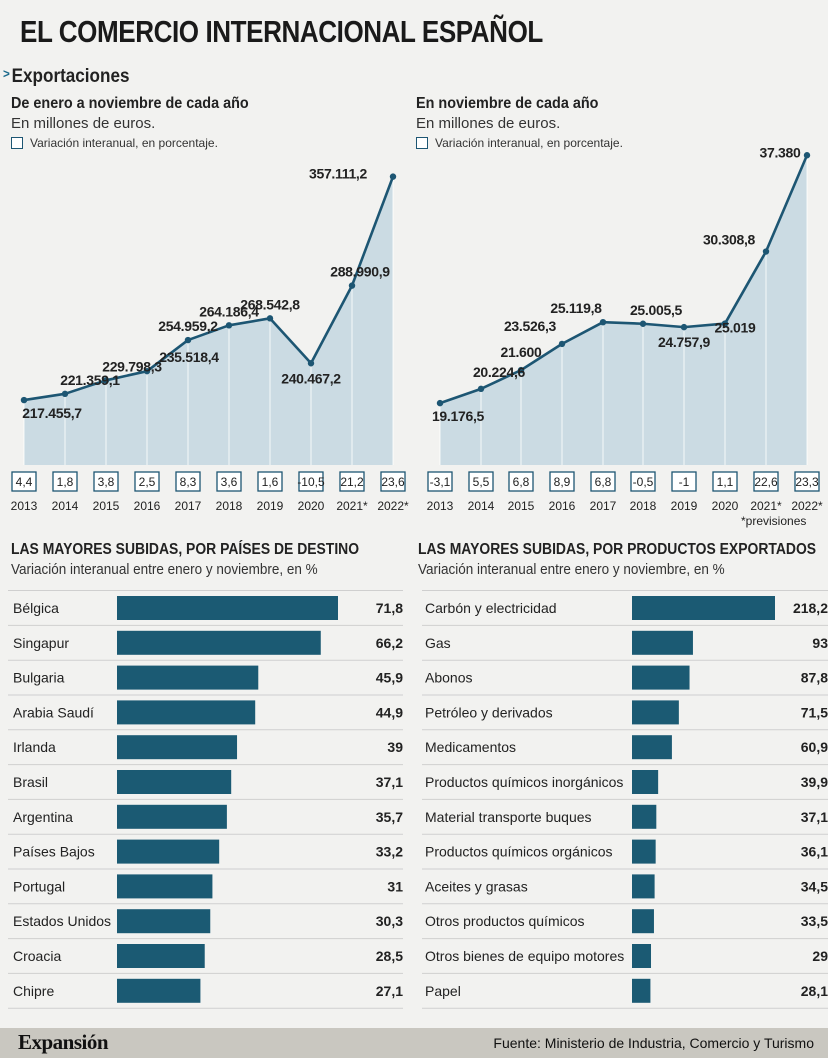 This screenshot has height=1058, width=828. Describe the element at coordinates (393, 506) in the screenshot. I see `chart1-year-label: 2022*` at that location.